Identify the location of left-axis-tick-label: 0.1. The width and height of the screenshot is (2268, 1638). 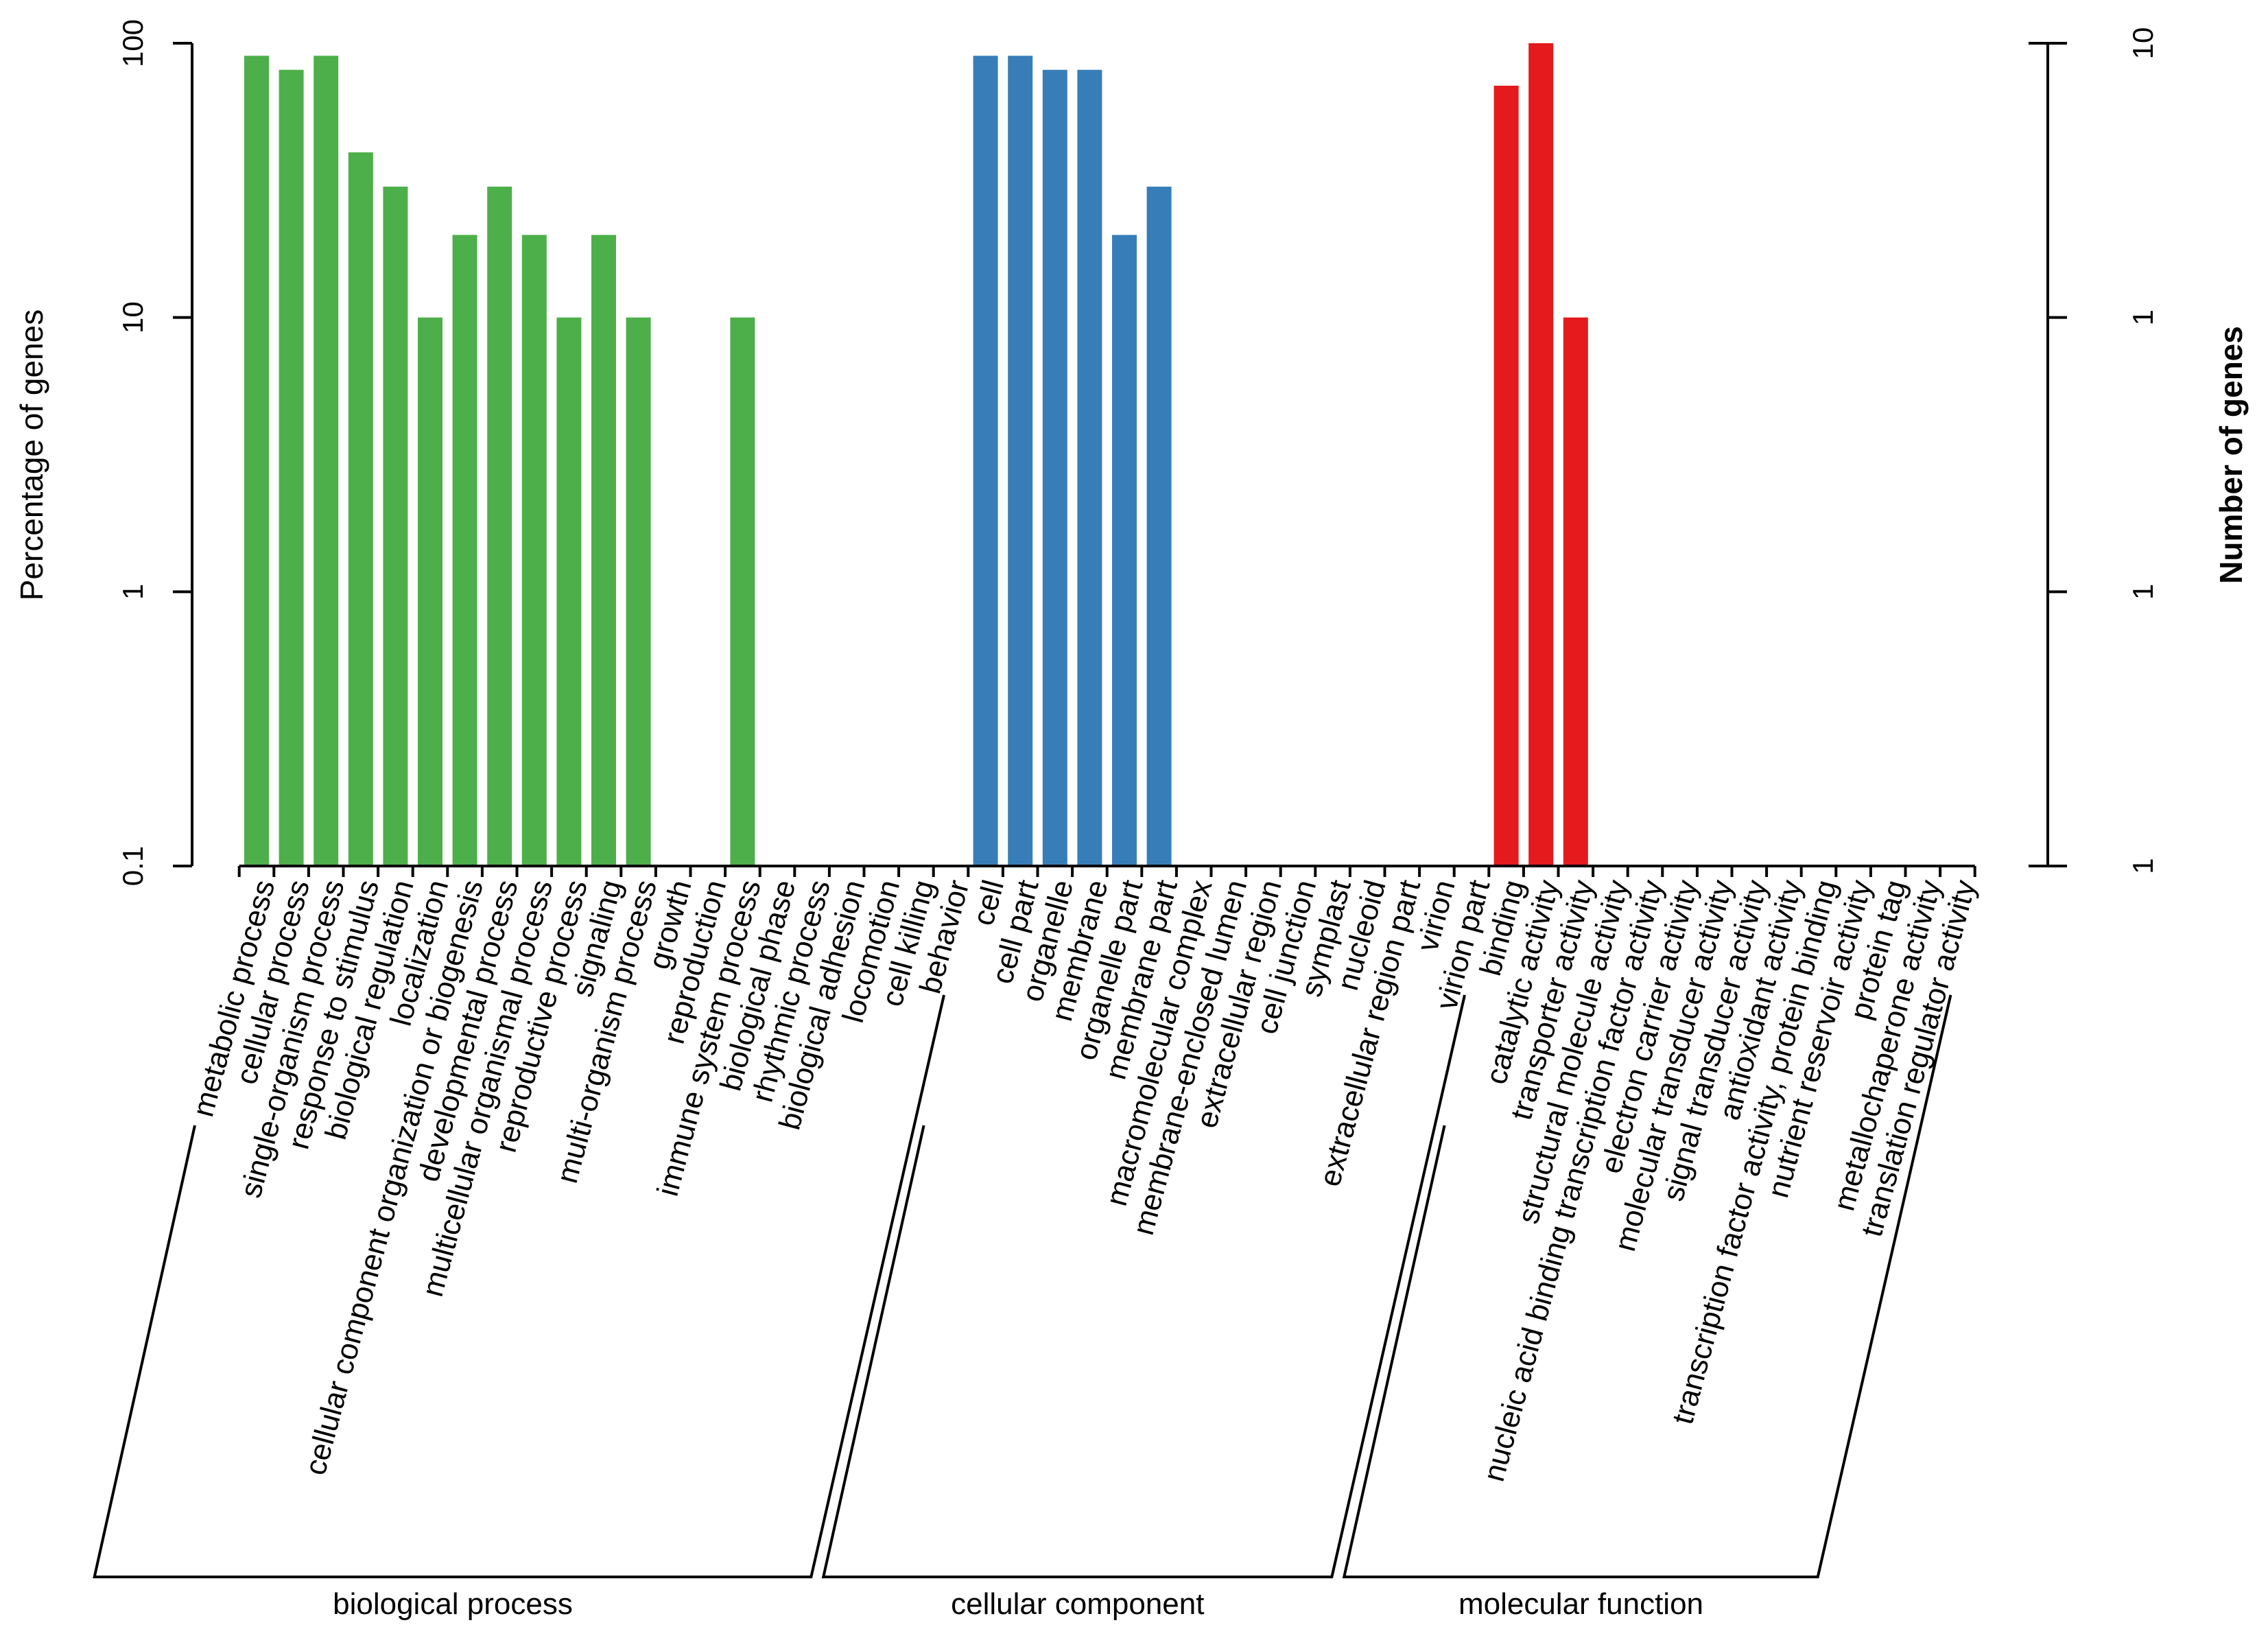
(133, 866).